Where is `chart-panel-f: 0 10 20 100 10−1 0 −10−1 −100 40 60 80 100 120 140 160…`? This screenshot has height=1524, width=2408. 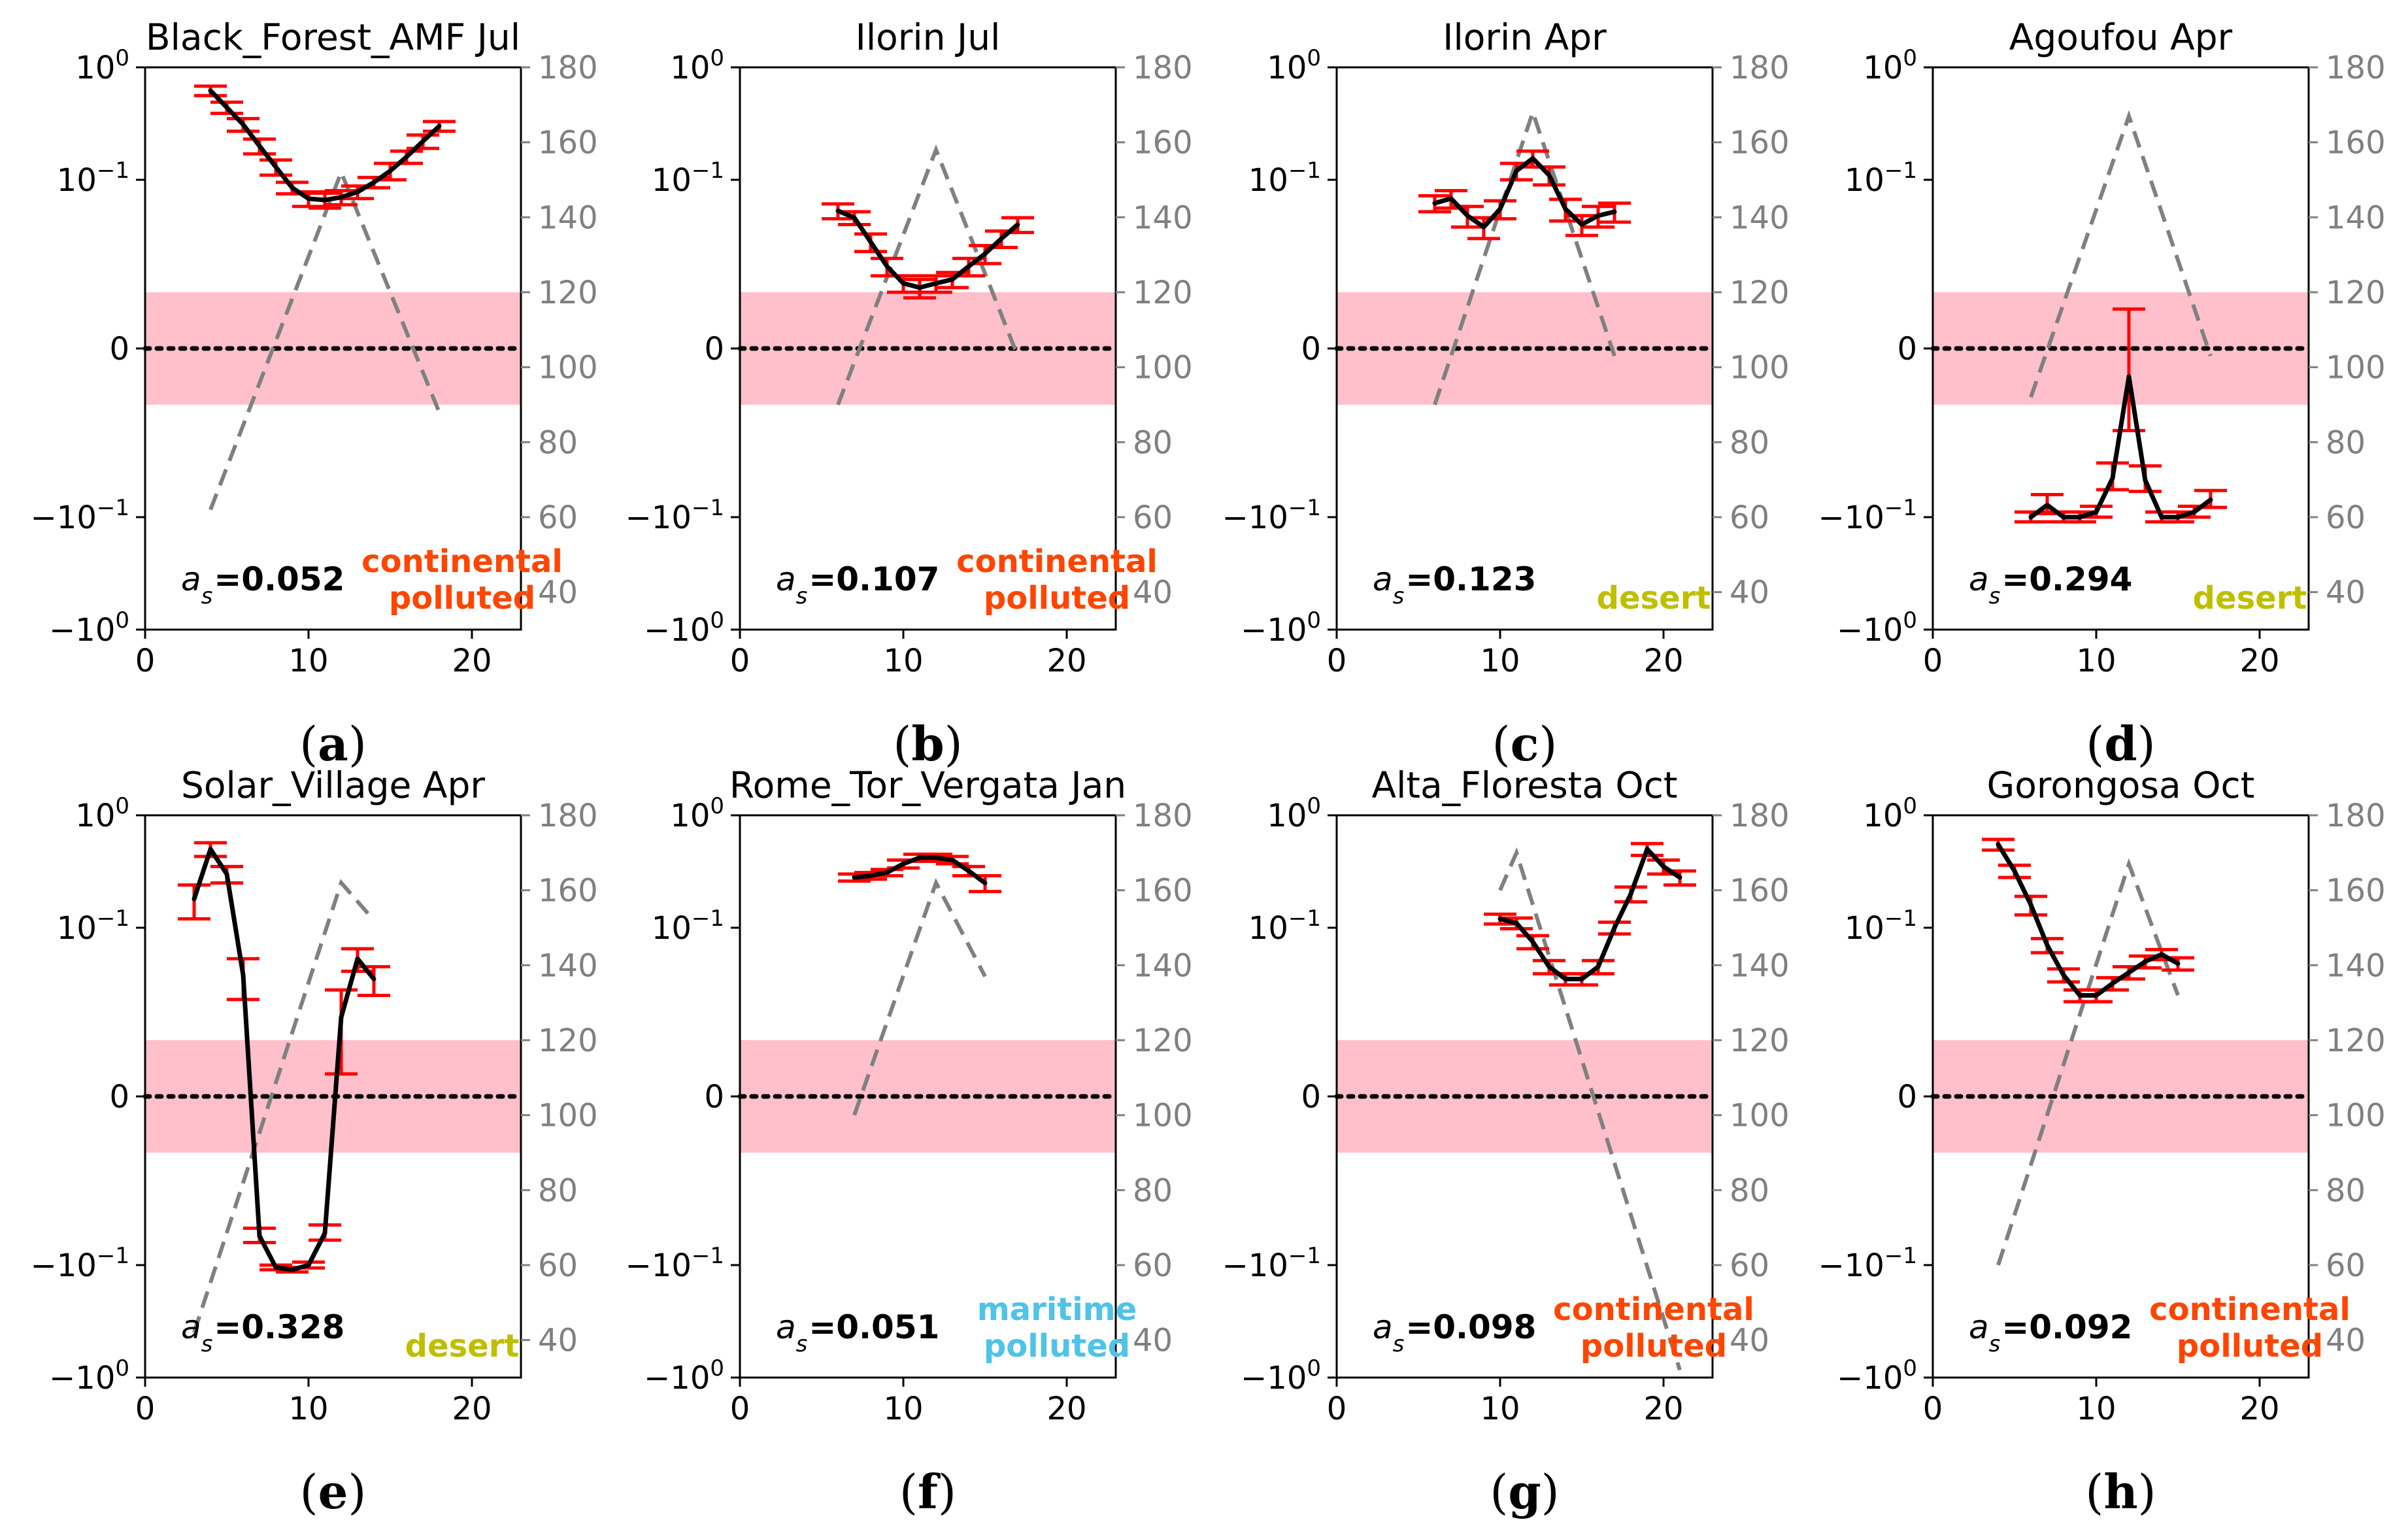 chart-panel-f: 0 10 20 100 10−1 0 −10−1 −100 40 60 80 100 120 140 160… is located at coordinates (909, 1141).